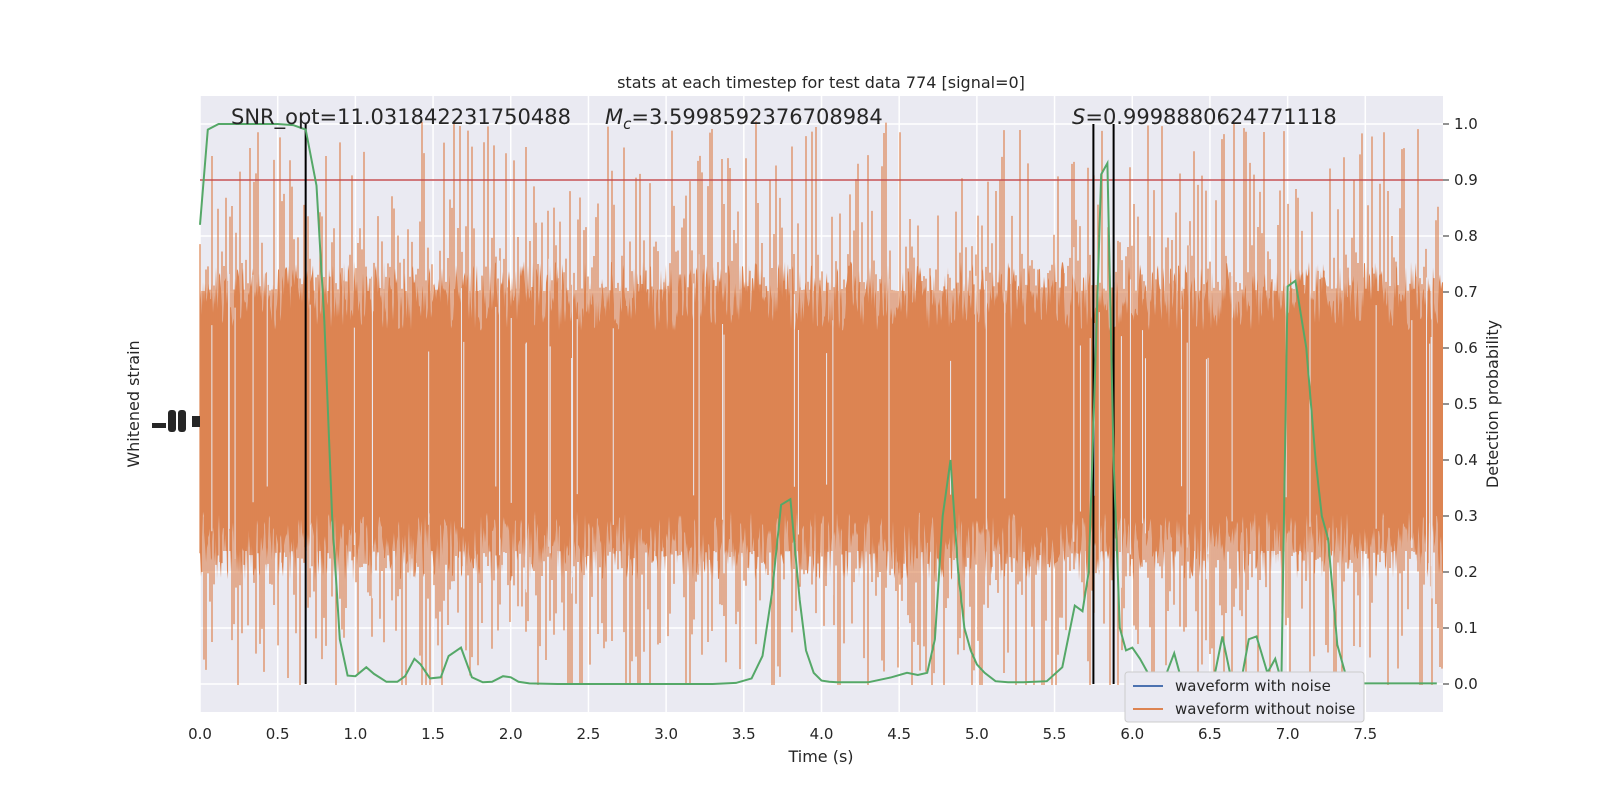 This screenshot has height=800, width=1600. What do you see at coordinates (1492, 404) in the screenshot?
I see `y-axis-right-label: Detection probability` at bounding box center [1492, 404].